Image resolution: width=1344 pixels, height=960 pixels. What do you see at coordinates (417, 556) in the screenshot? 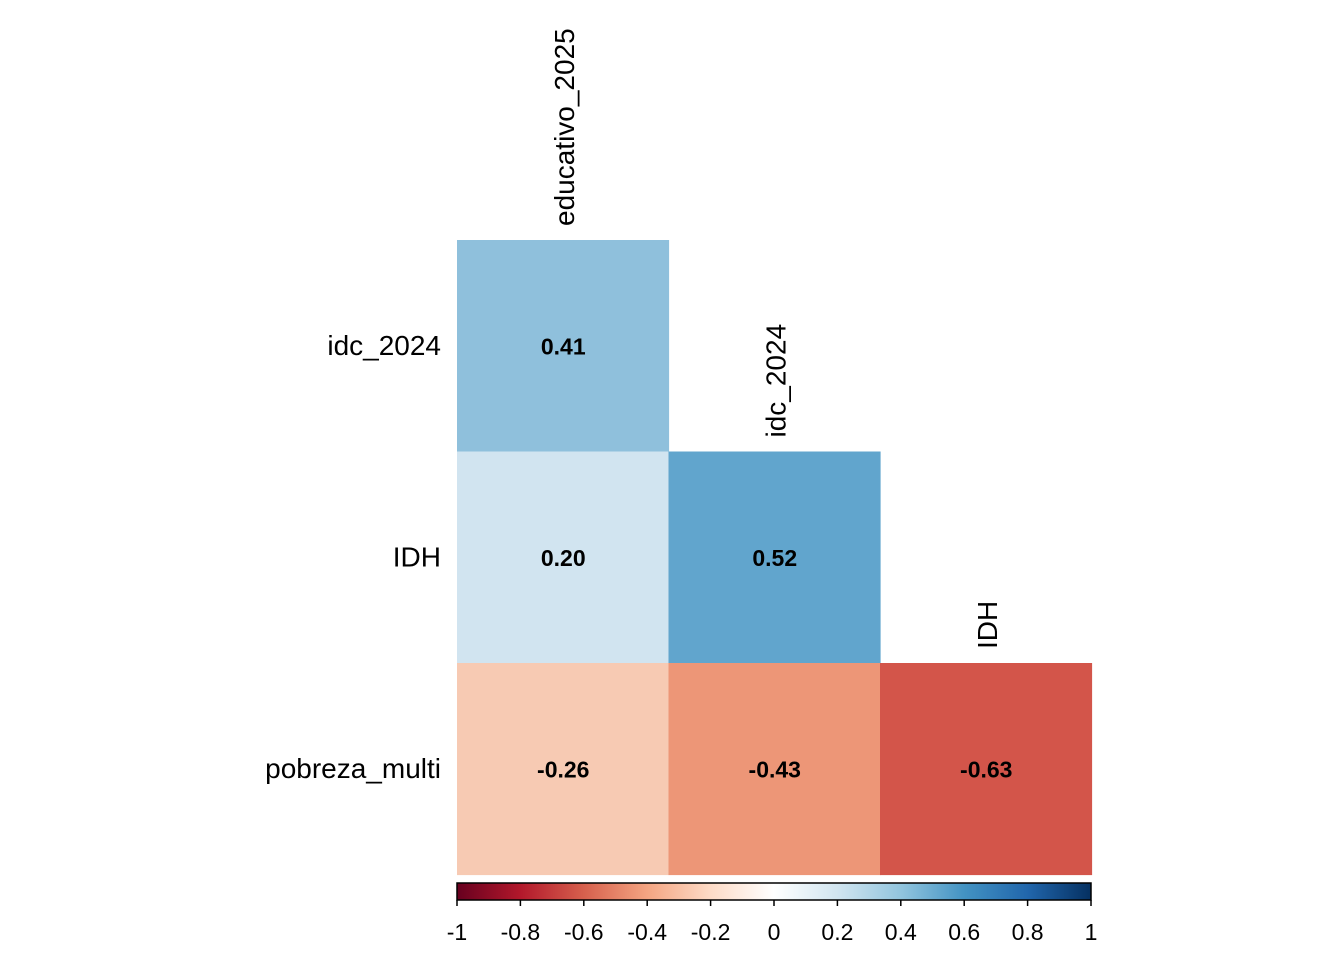
I see `row-label: IDH` at bounding box center [417, 556].